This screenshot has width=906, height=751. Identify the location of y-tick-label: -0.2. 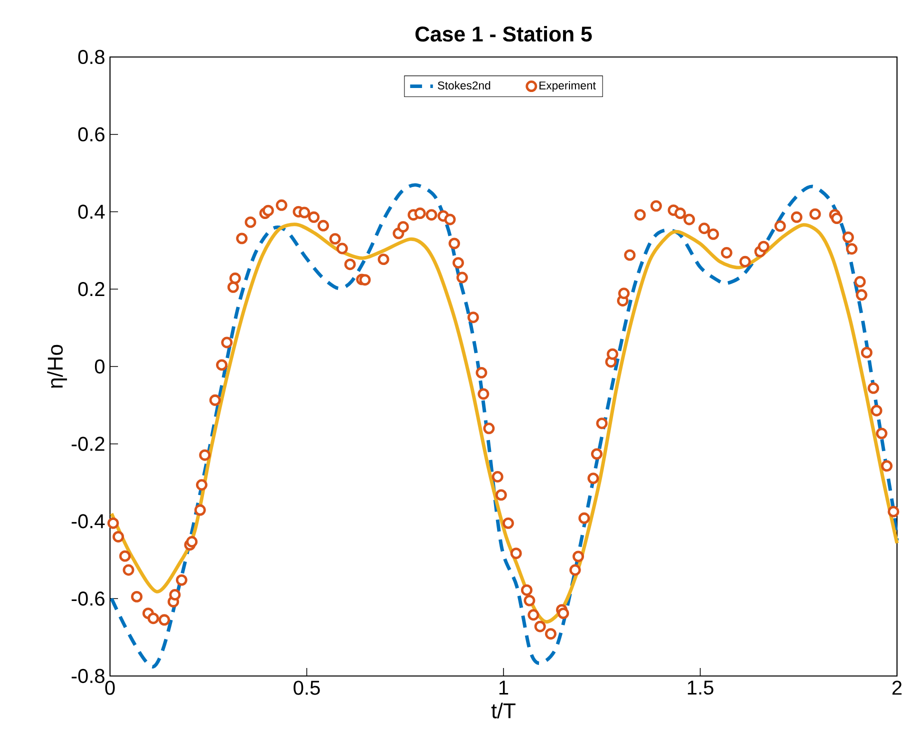
(88, 443).